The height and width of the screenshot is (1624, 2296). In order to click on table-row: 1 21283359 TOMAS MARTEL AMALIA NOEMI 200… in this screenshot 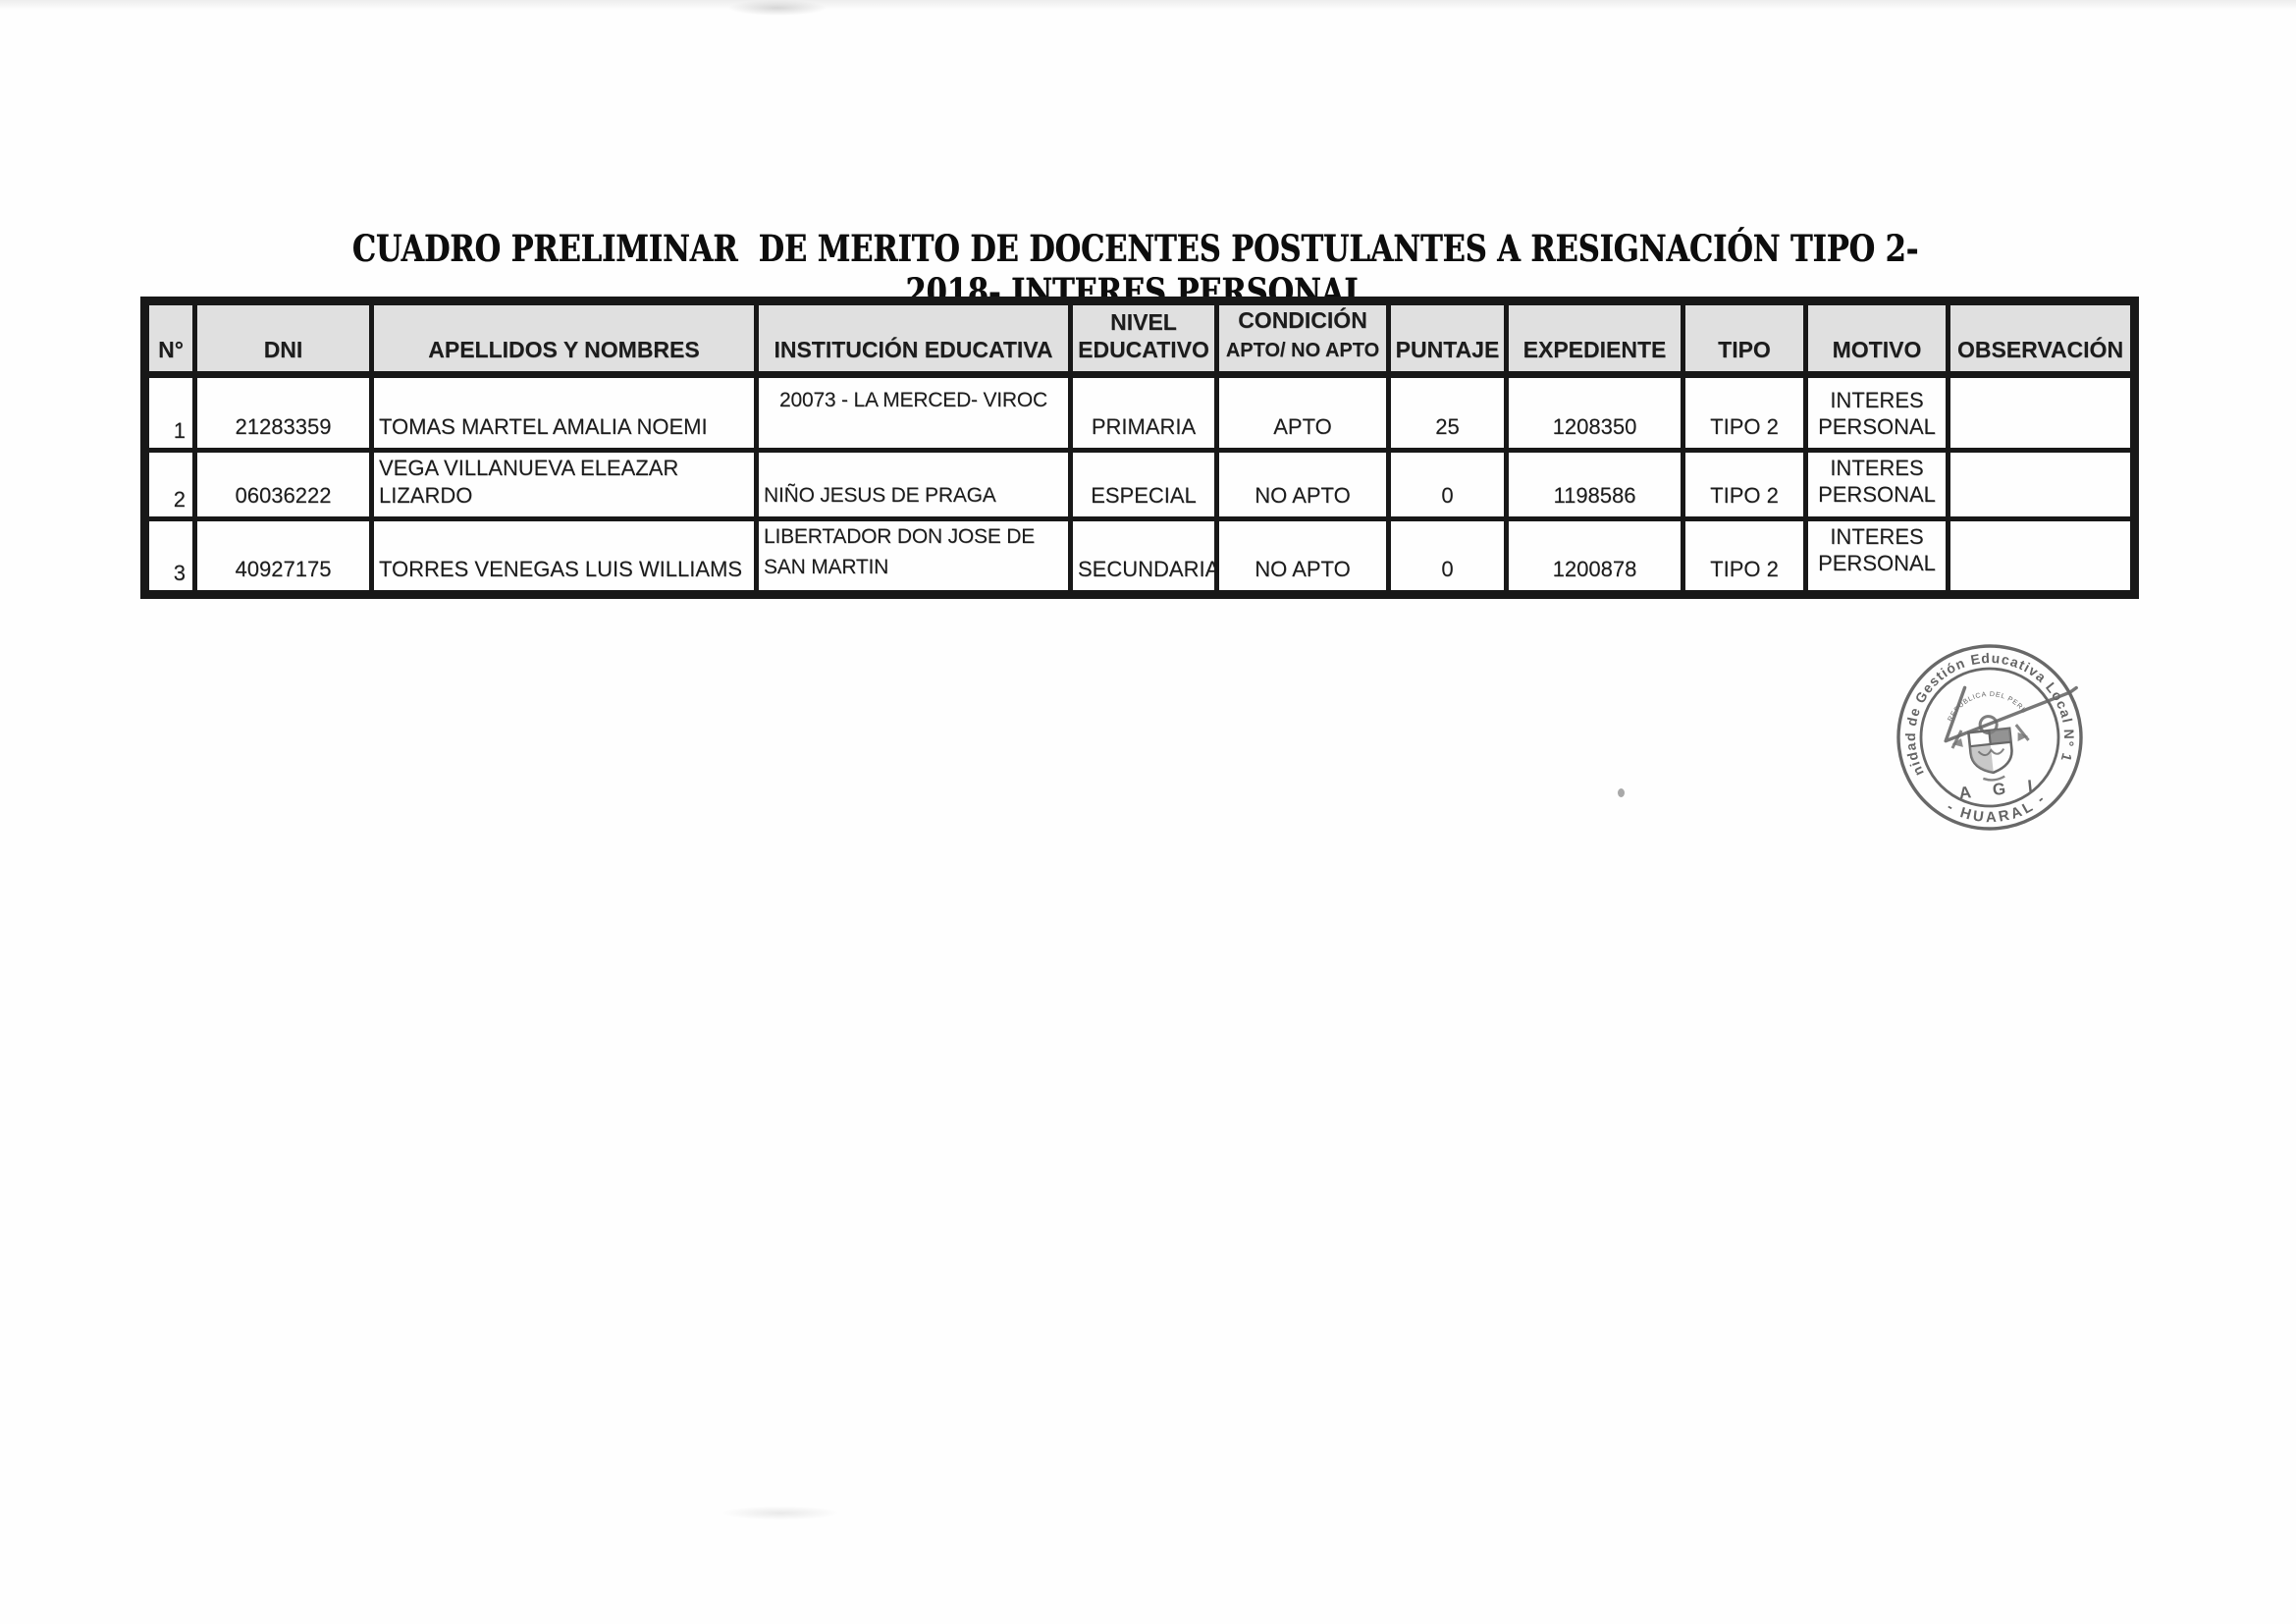, I will do `click(1139, 412)`.